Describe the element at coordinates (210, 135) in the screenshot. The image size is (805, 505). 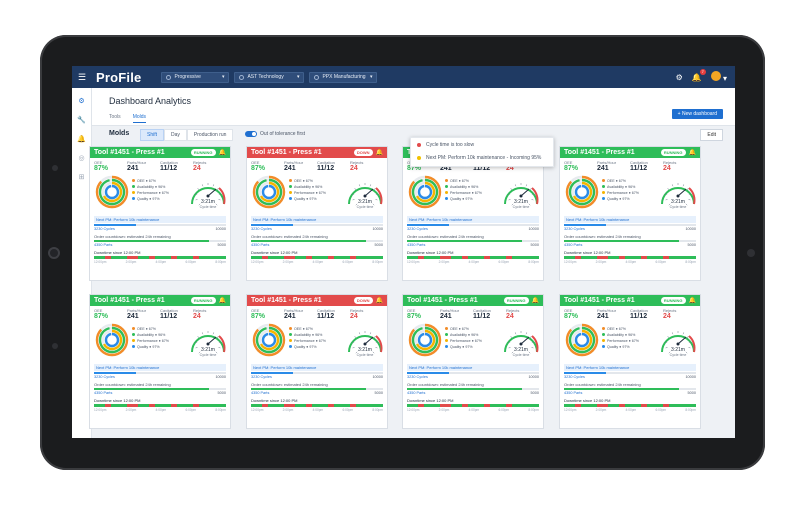
I see `segment-production-run: Production run` at that location.